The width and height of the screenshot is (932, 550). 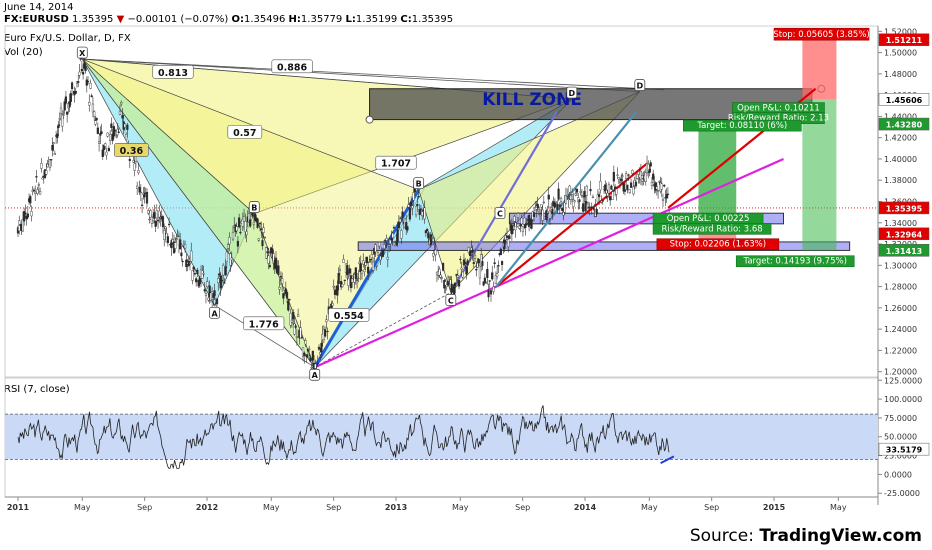 What do you see at coordinates (173, 73) in the screenshot?
I see `ratio-badge-label: 0.813` at bounding box center [173, 73].